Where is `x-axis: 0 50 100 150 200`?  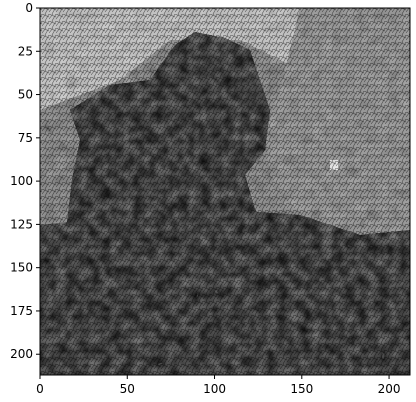 x-axis: 0 50 100 150 200 is located at coordinates (218, 385).